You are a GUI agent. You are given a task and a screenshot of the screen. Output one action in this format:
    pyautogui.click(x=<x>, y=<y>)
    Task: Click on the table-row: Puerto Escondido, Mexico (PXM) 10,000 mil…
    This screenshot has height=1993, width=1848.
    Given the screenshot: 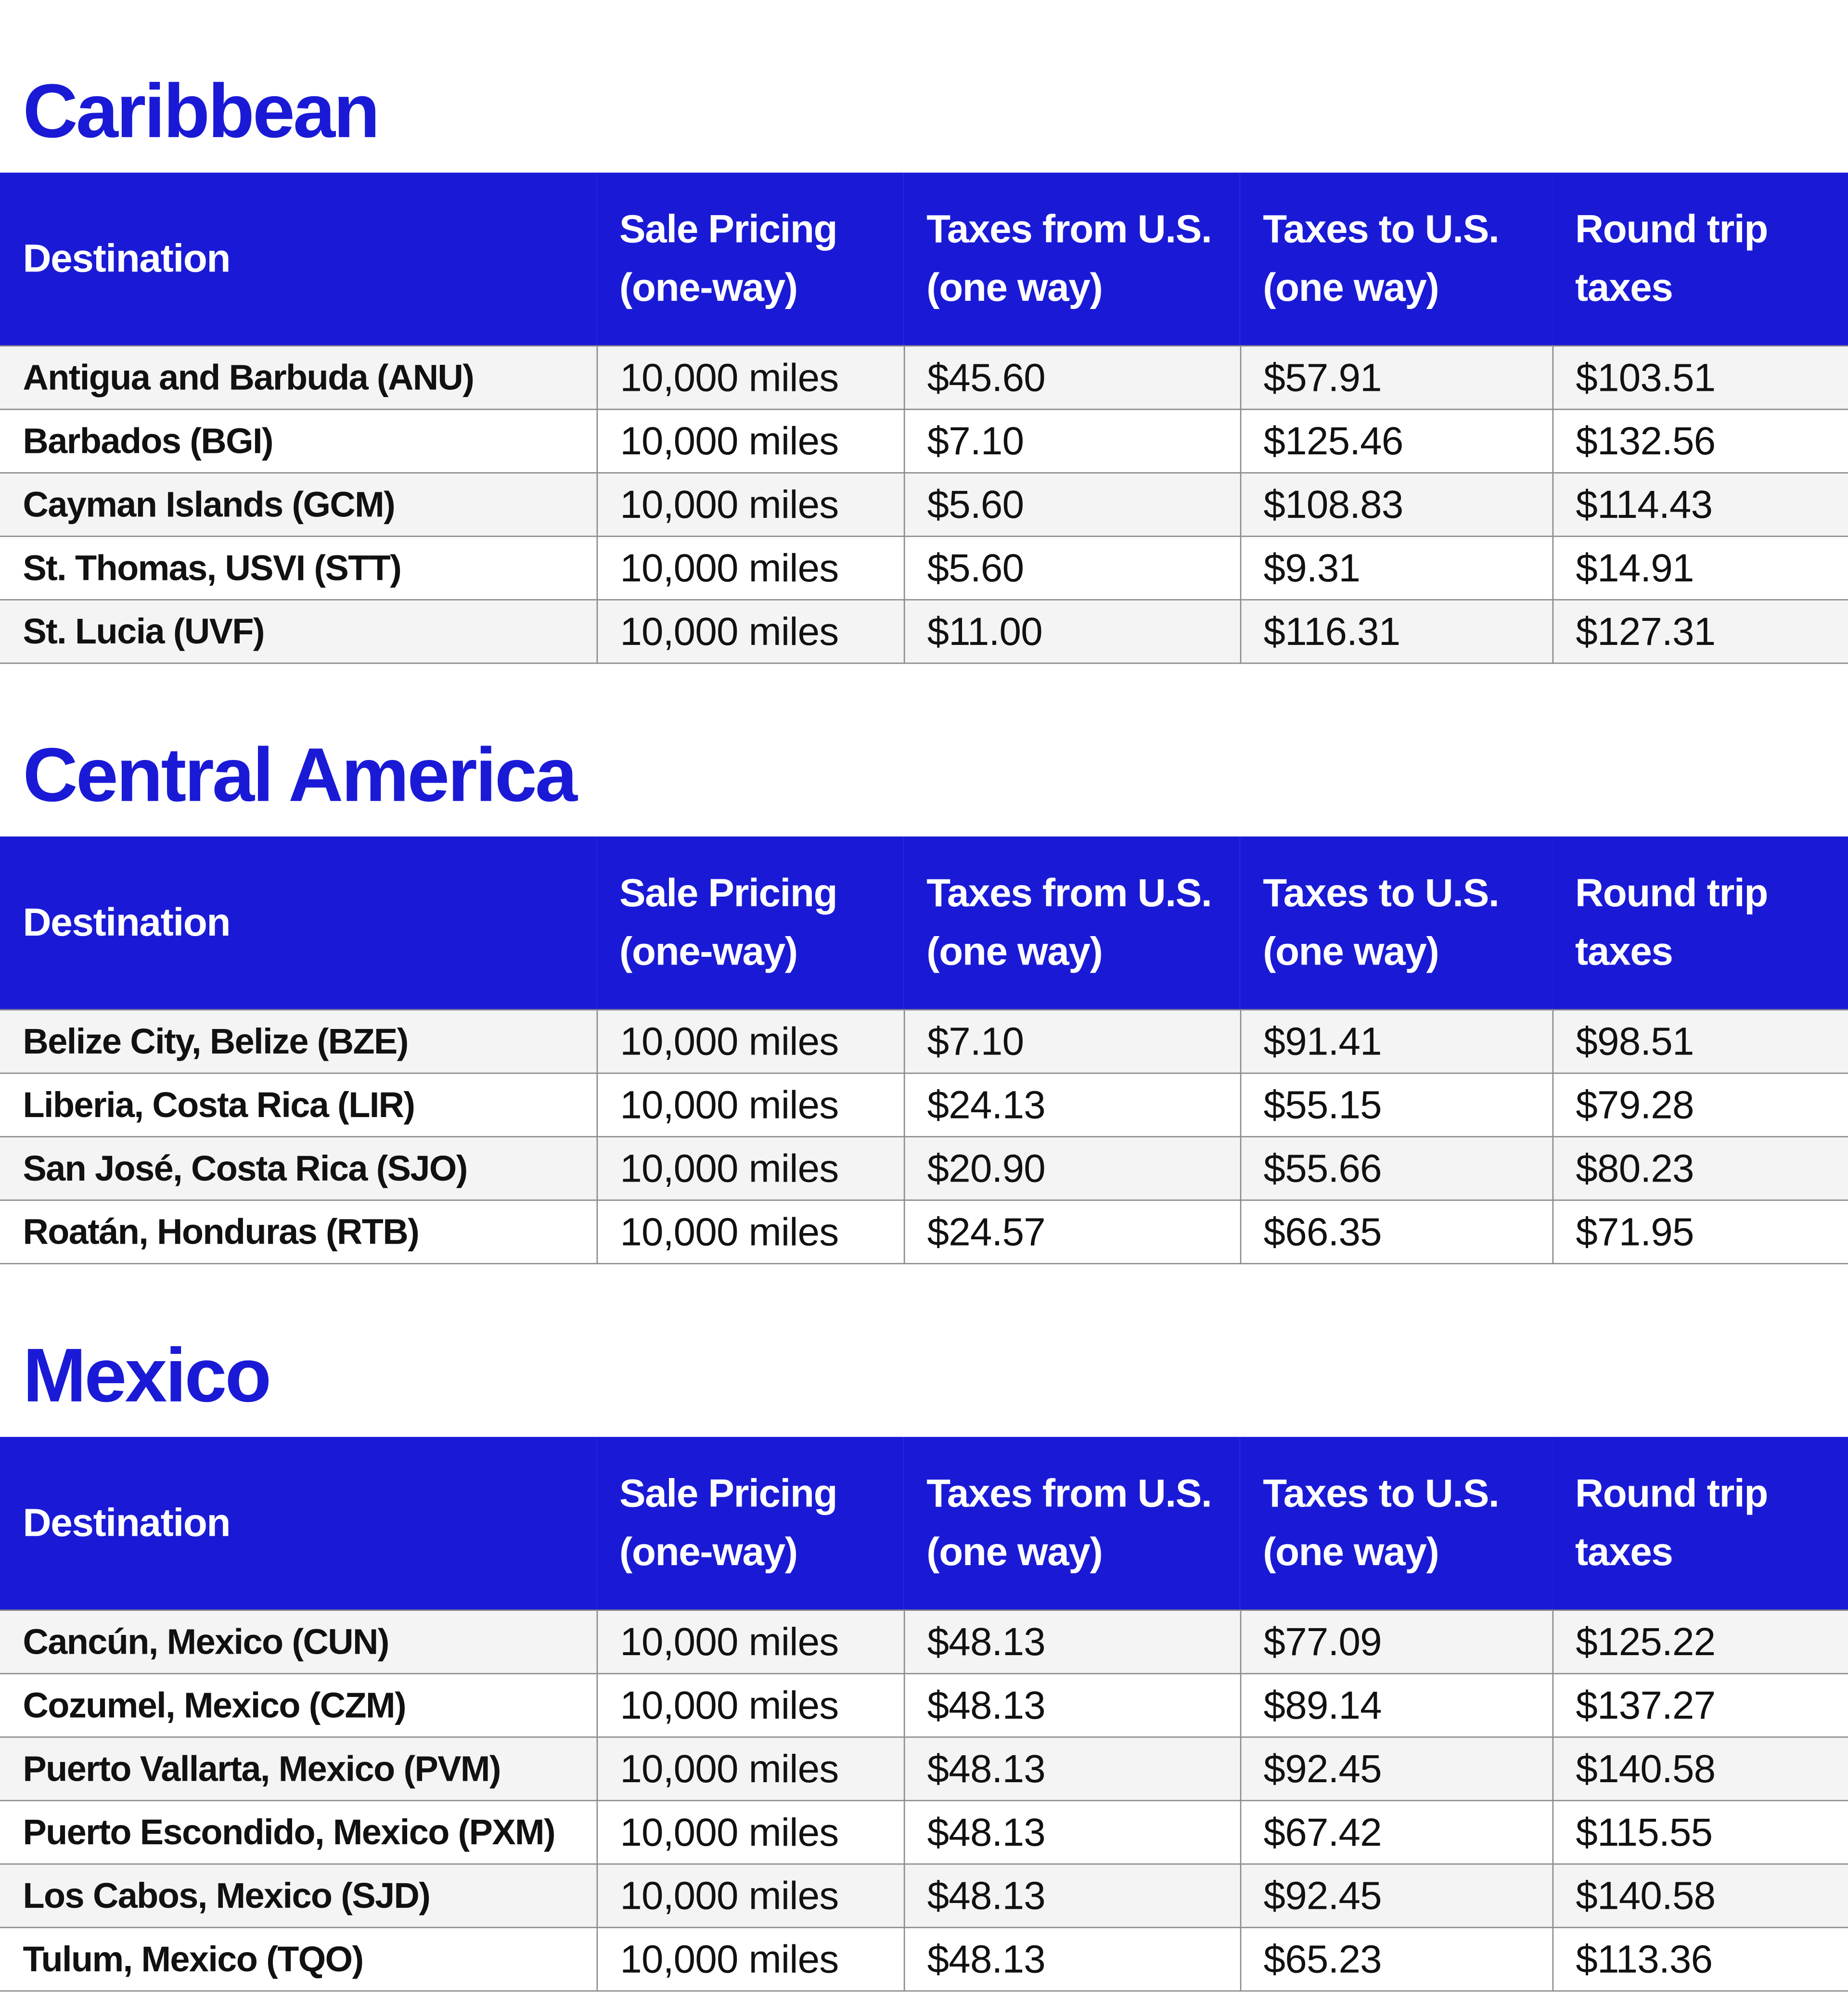 What is the action you would take?
    pyautogui.click(x=924, y=1833)
    